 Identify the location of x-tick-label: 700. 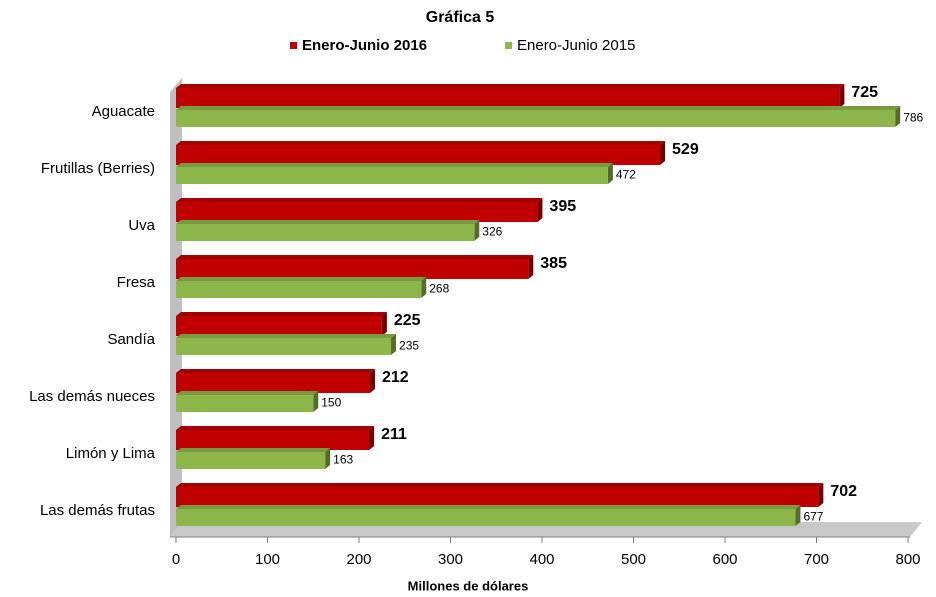
(816, 559).